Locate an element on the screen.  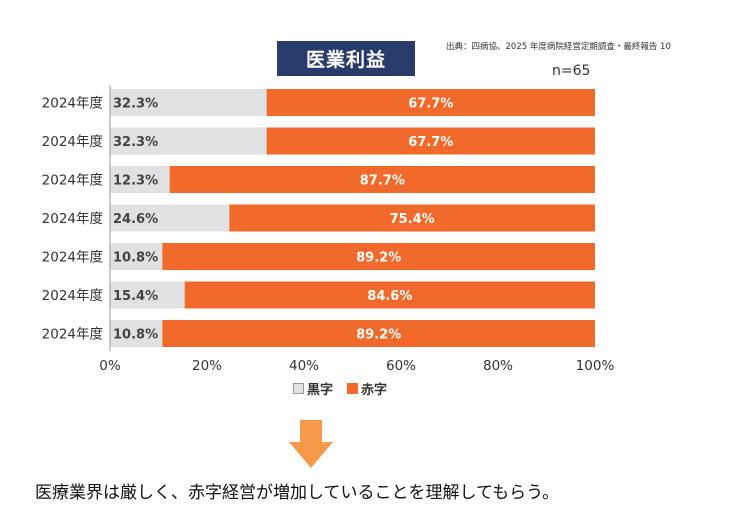
chart-title: 医業利益 is located at coordinates (346, 58).